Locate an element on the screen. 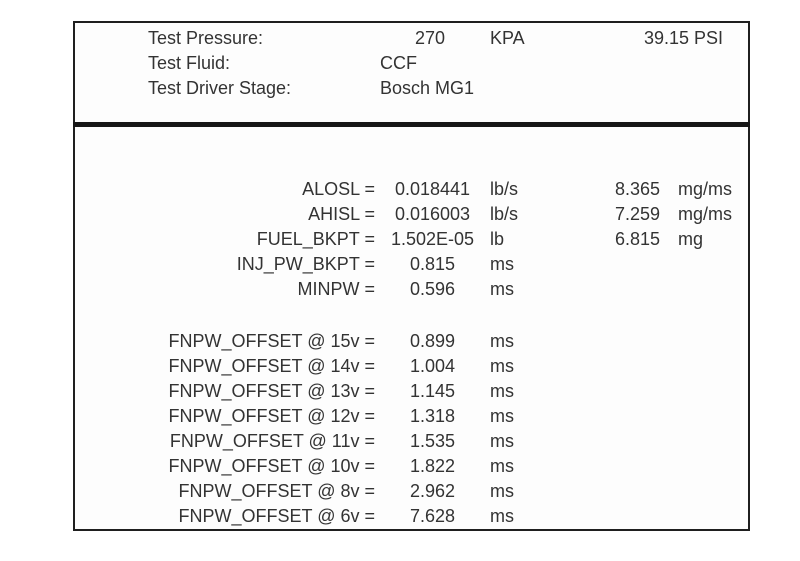 Image resolution: width=800 pixels, height=561 pixels. test-pressure-label: Test Pressure: is located at coordinates (206, 38).